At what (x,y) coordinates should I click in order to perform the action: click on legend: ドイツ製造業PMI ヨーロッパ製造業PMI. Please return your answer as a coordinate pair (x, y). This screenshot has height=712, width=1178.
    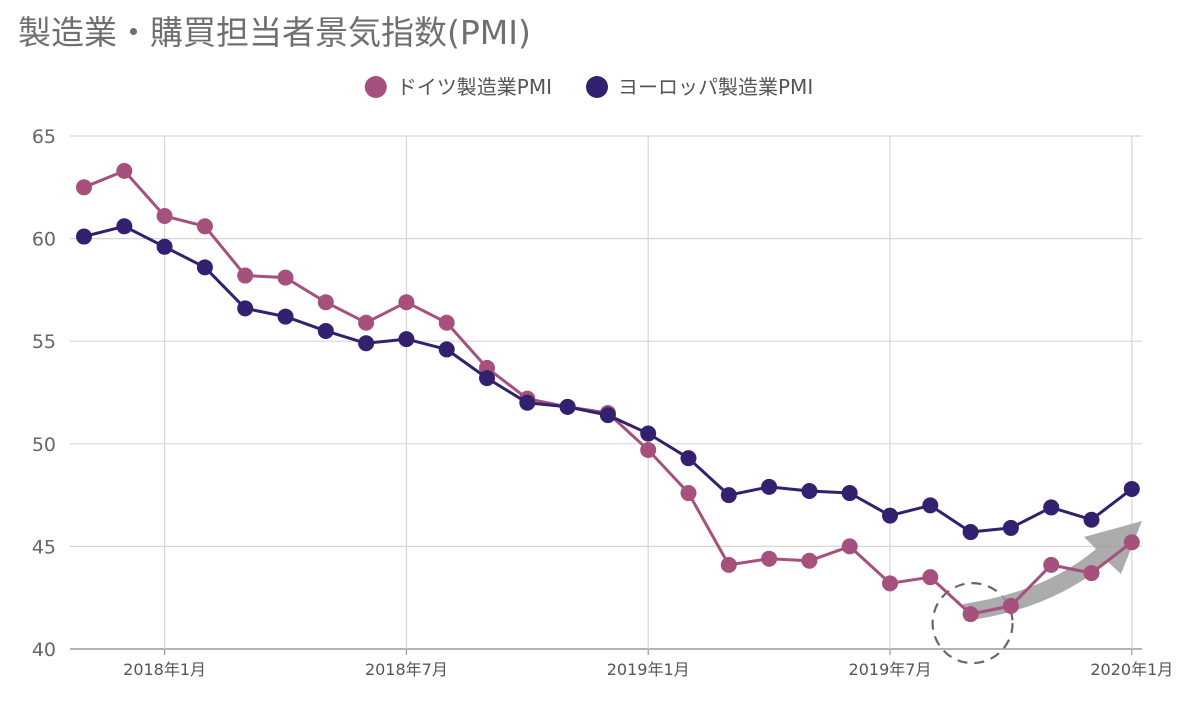
    Looking at the image, I should click on (588, 87).